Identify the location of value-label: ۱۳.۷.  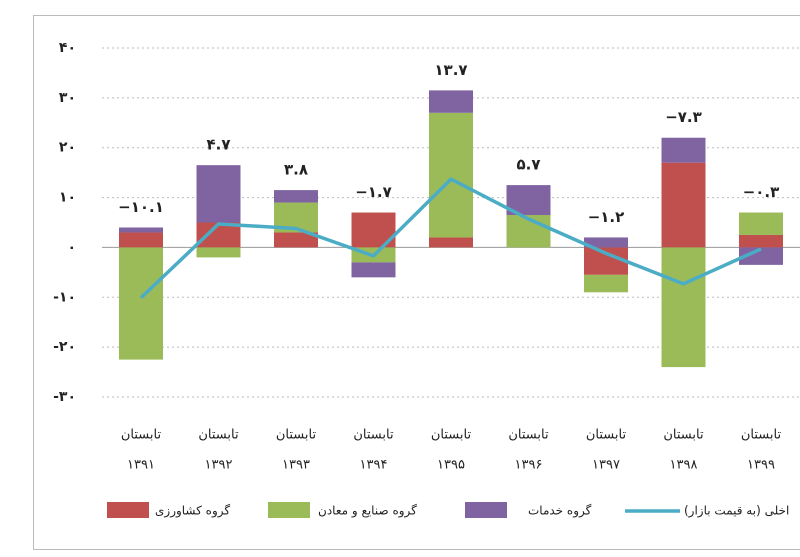
(450, 70).